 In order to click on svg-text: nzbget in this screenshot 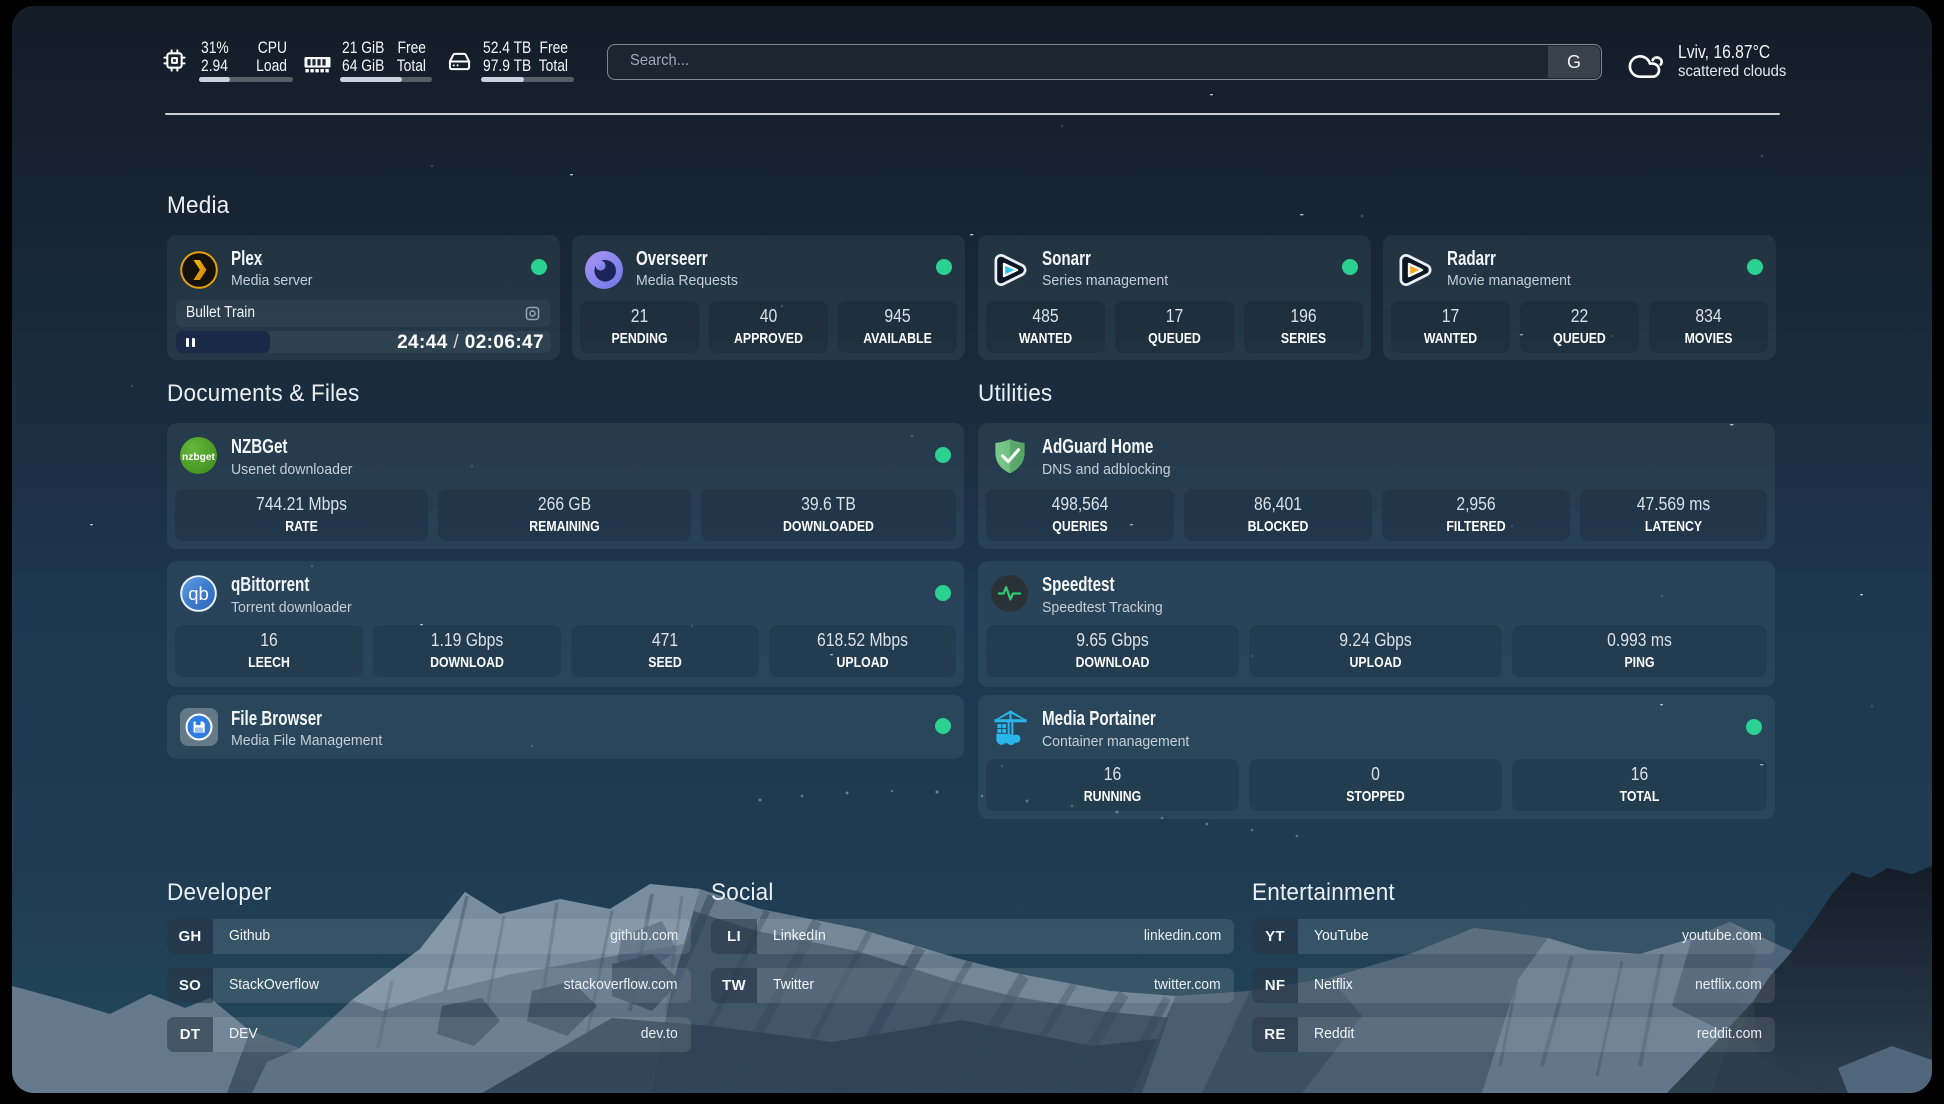, I will do `click(199, 457)`.